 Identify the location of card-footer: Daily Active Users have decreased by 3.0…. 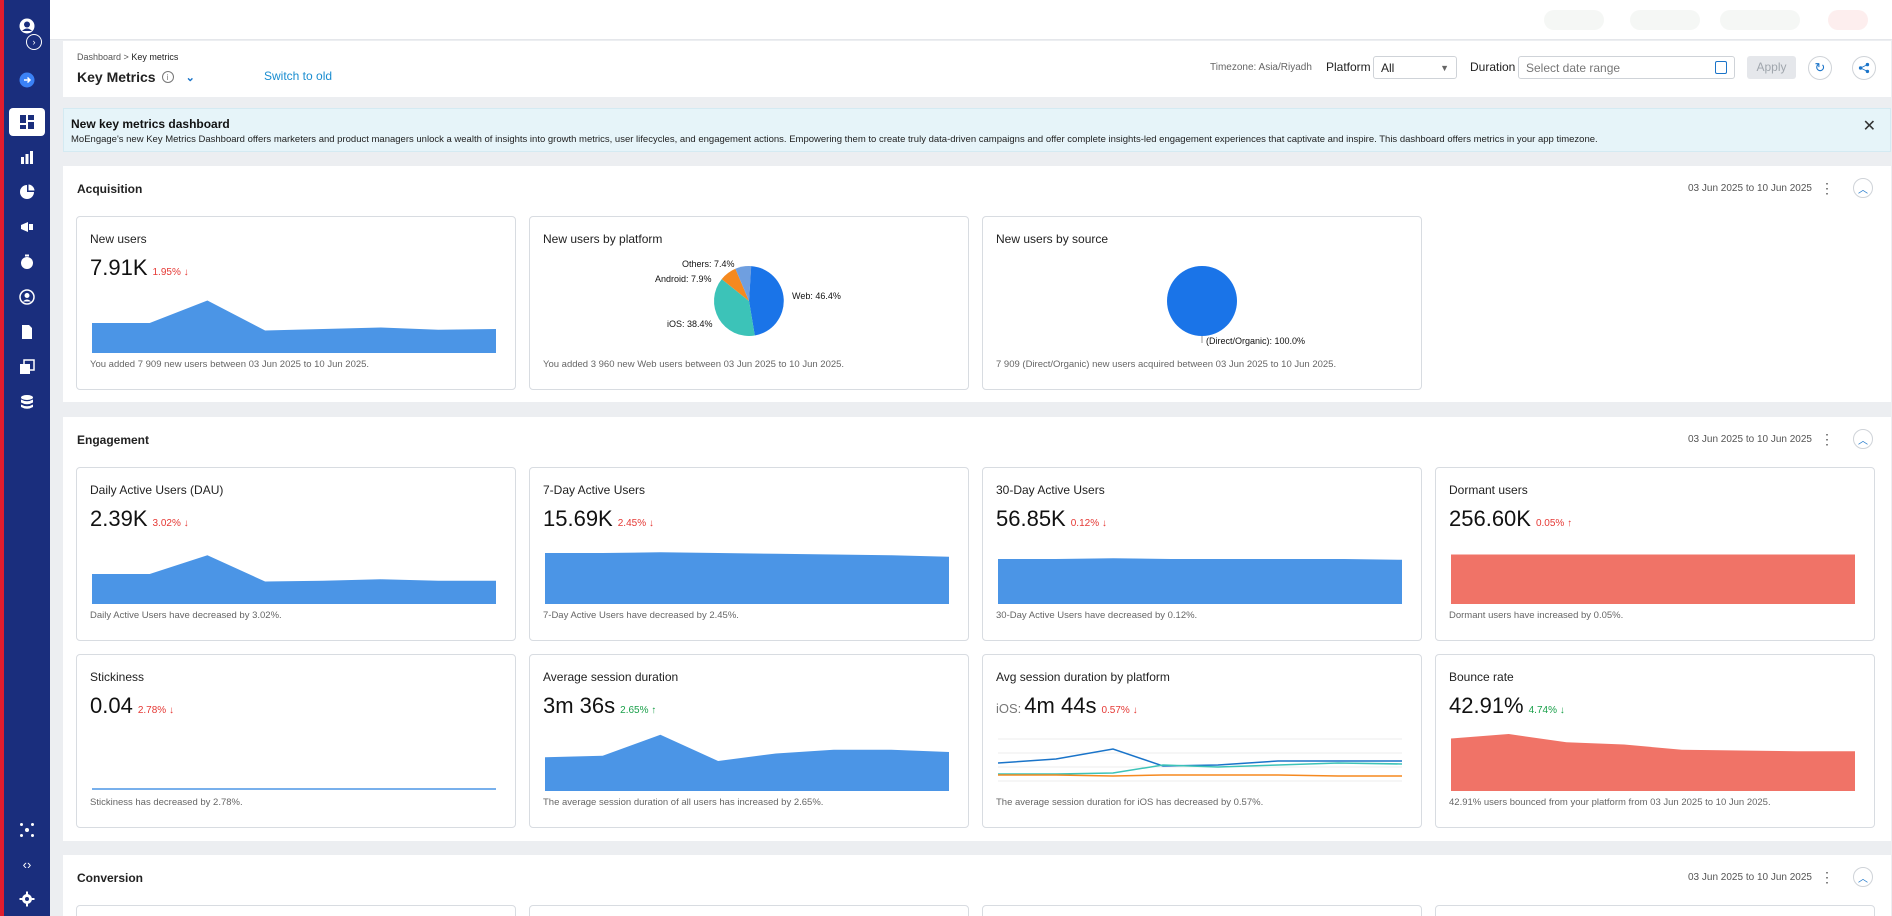
(186, 615).